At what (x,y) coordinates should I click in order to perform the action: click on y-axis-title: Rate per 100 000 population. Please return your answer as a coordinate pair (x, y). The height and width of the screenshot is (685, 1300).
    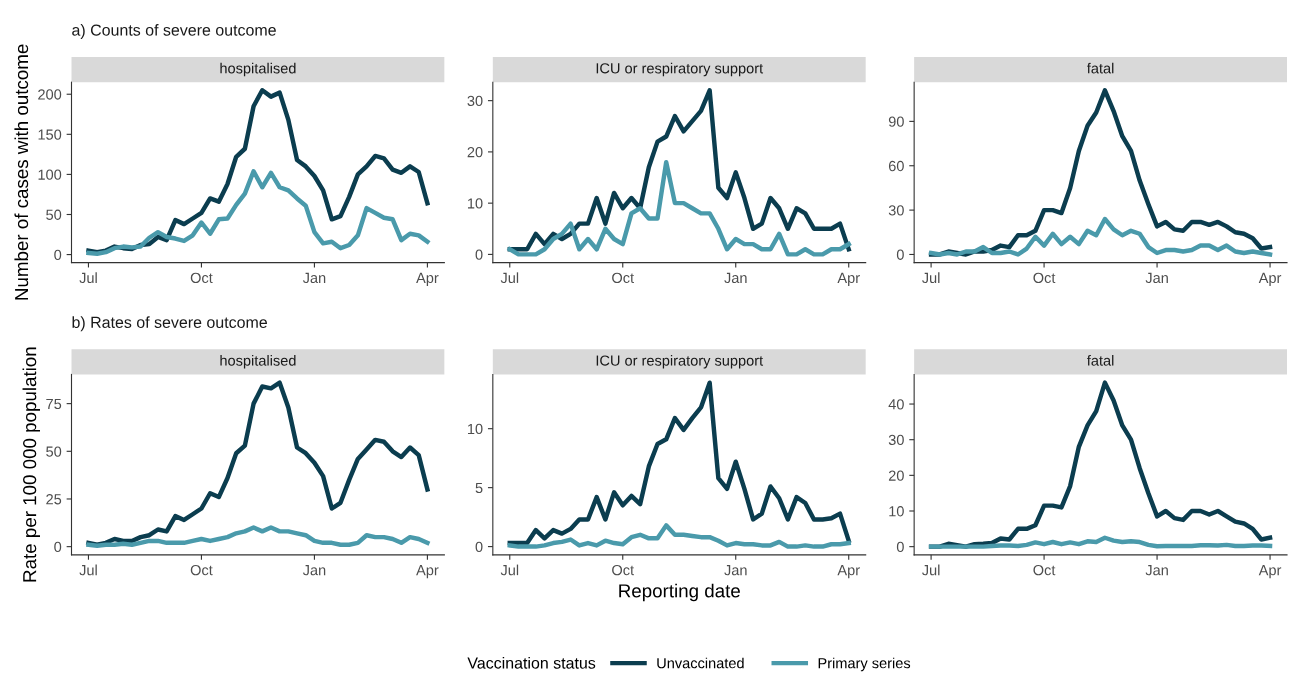
    Looking at the image, I should click on (31, 464).